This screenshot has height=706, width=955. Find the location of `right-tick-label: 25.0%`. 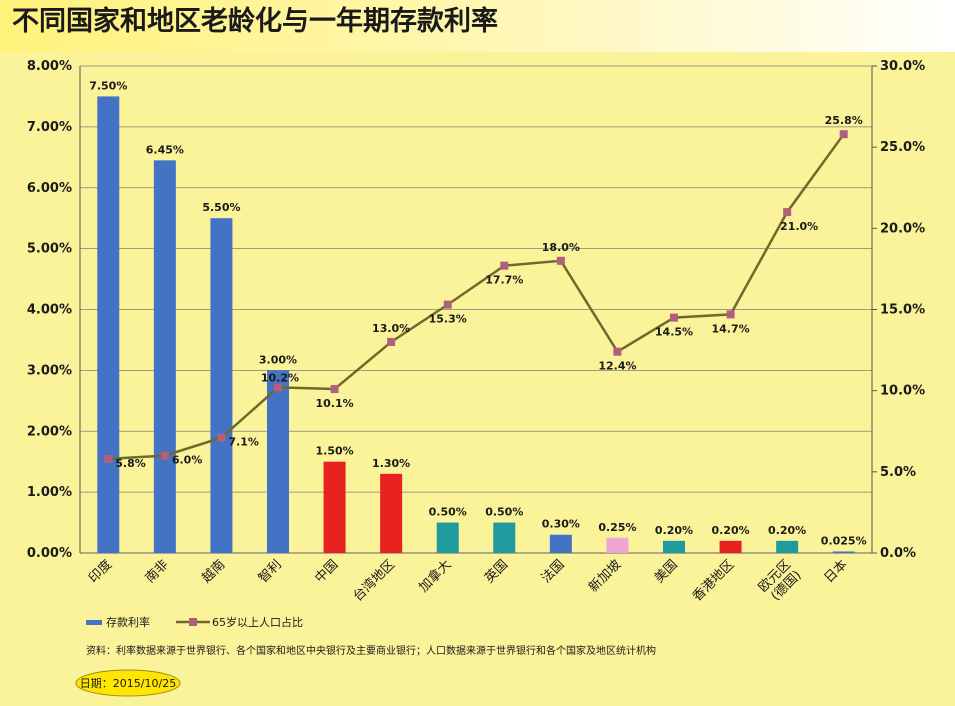

right-tick-label: 25.0% is located at coordinates (902, 147).